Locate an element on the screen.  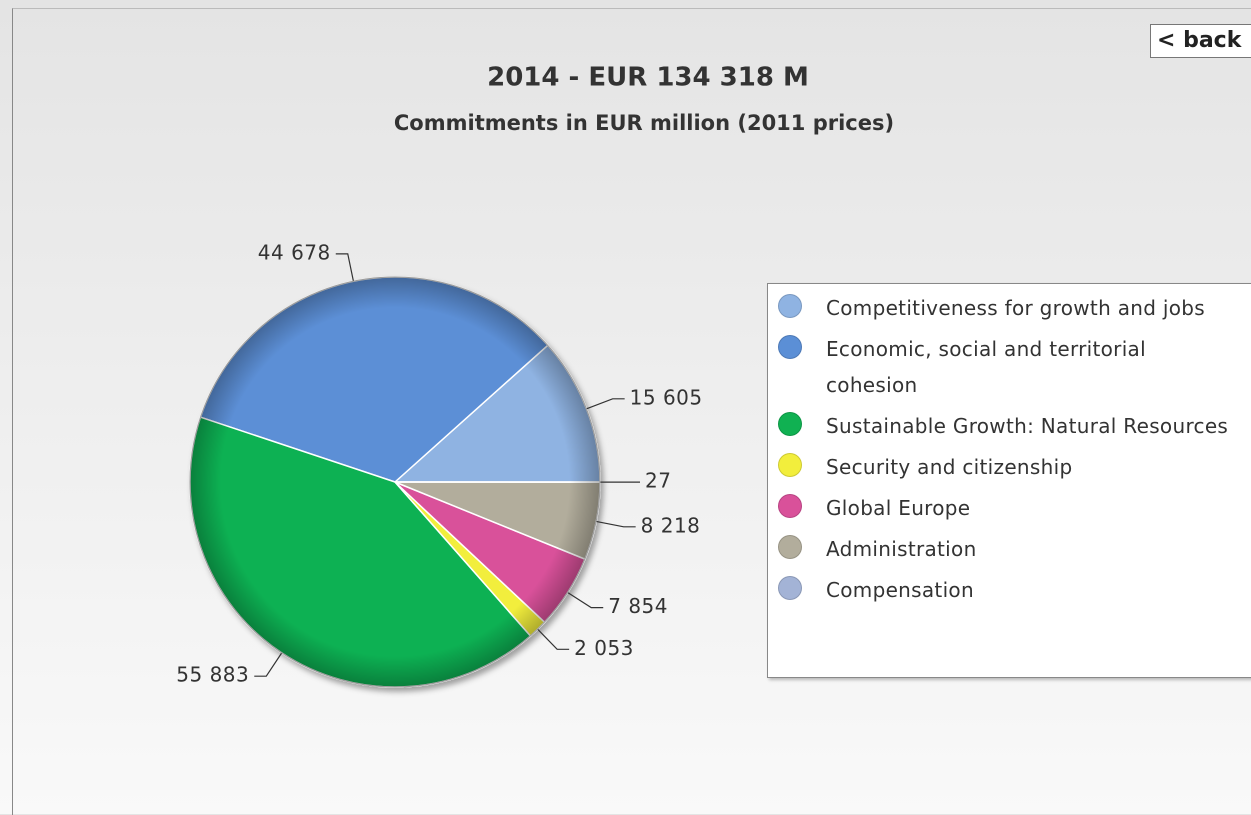
data-label: 7 854 is located at coordinates (638, 606).